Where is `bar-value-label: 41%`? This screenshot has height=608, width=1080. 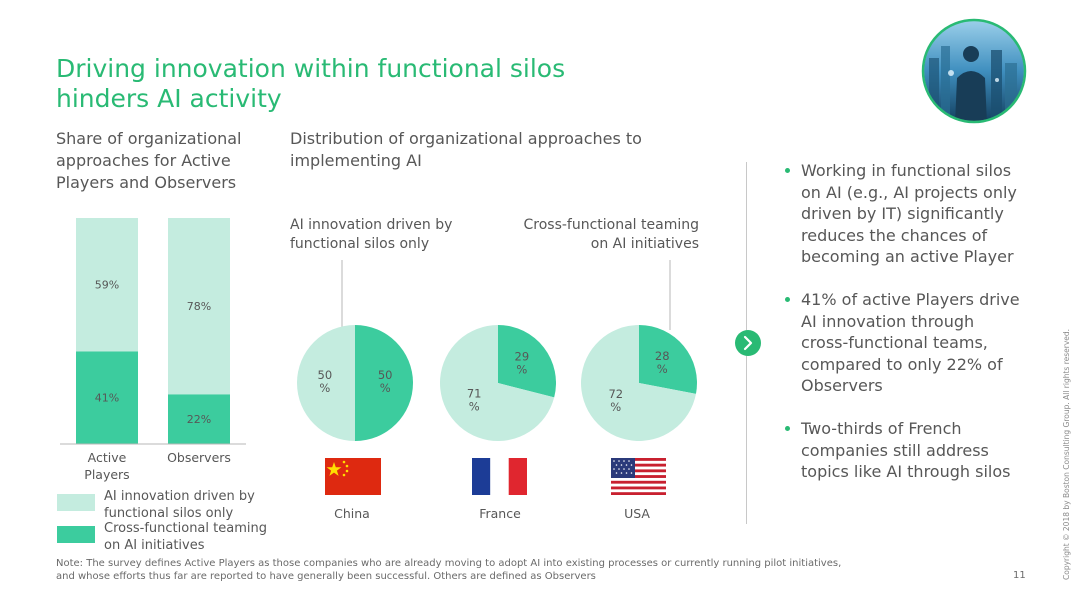 bar-value-label: 41% is located at coordinates (107, 398).